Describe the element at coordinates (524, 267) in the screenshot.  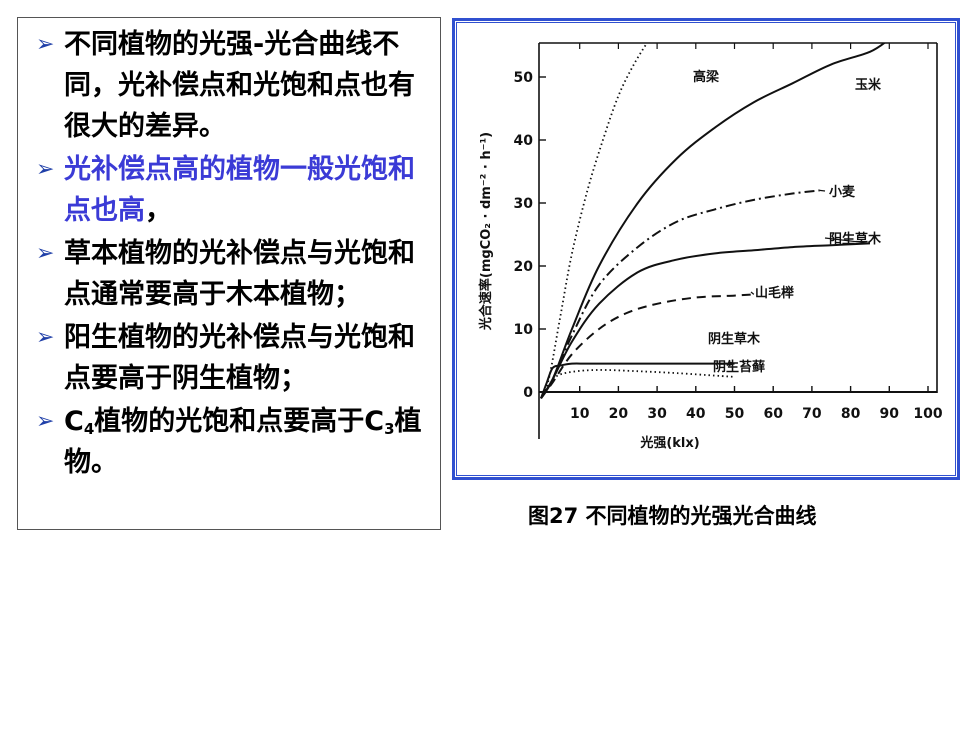
I see `y-tick-label: 20` at that location.